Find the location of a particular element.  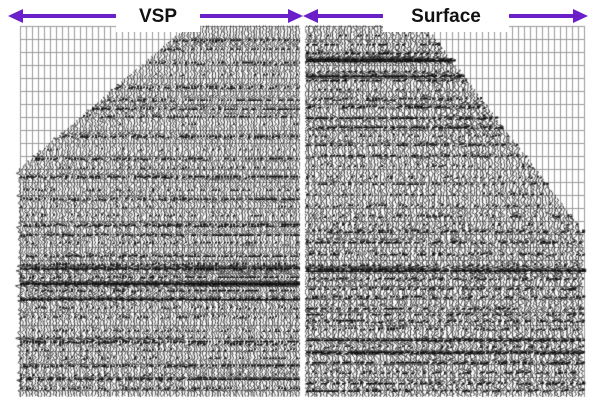

vsp-panel-label: VSP is located at coordinates (158, 17).